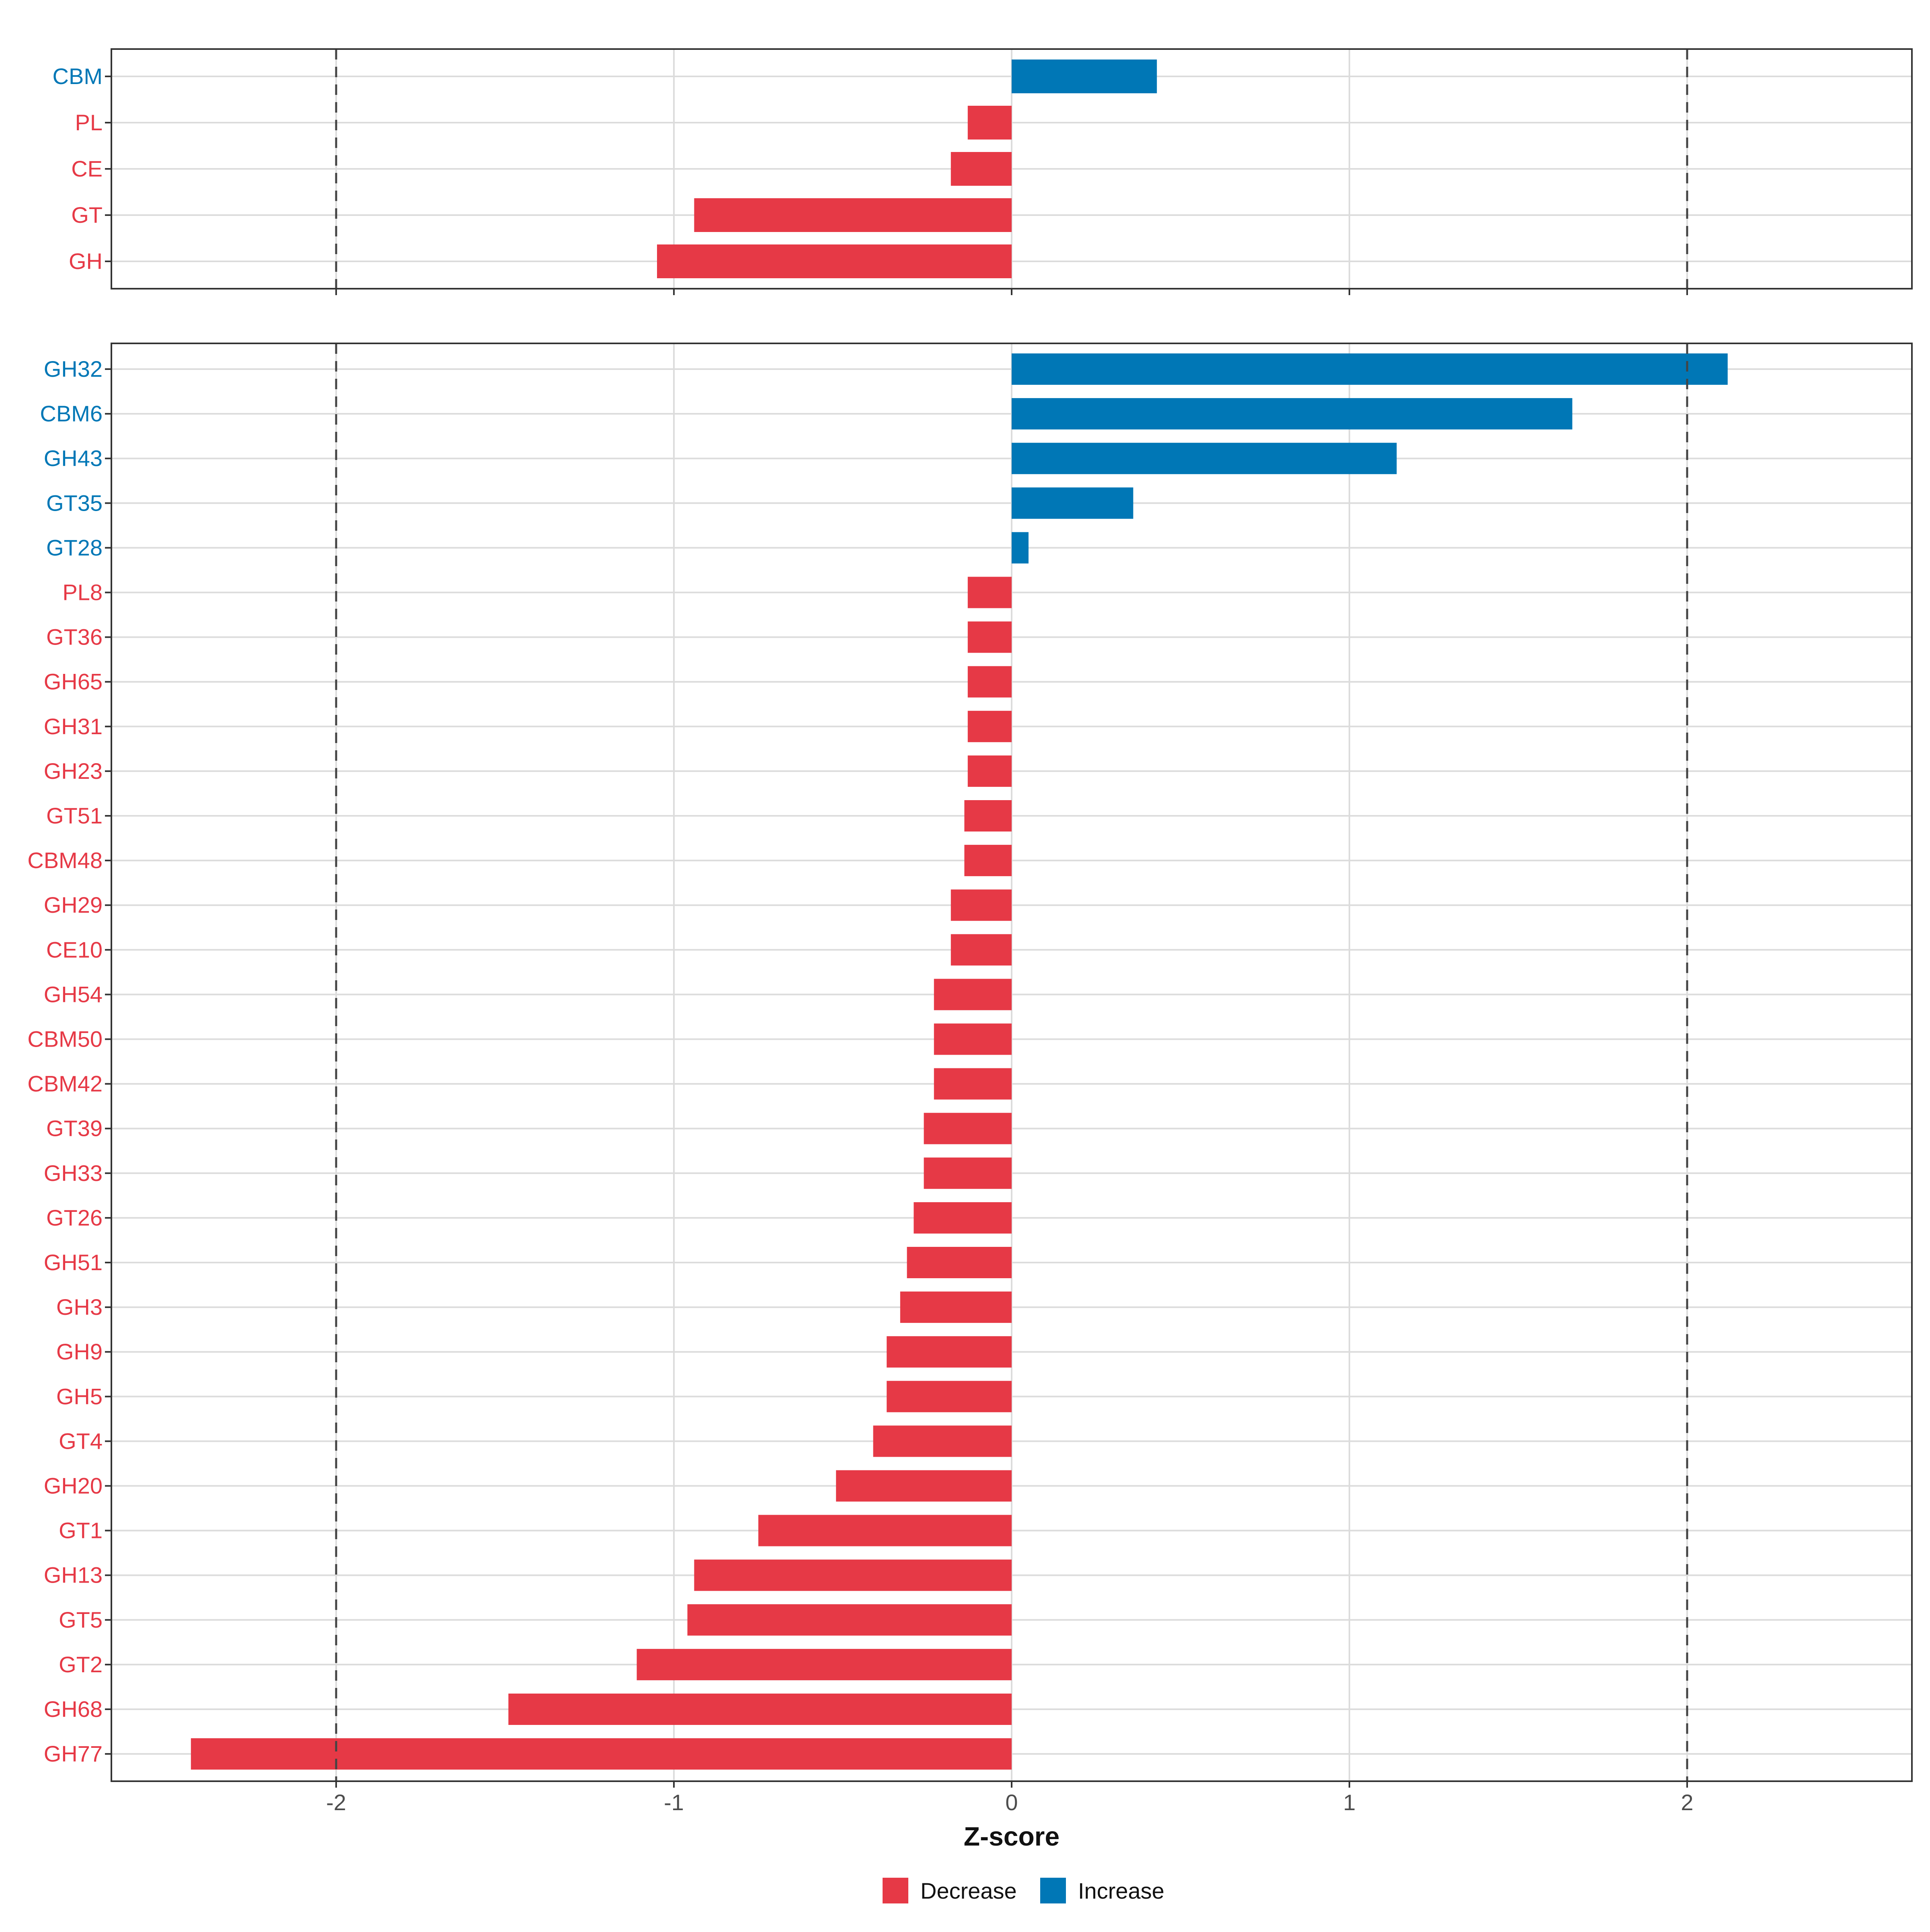 Image resolution: width=1930 pixels, height=1932 pixels. What do you see at coordinates (87, 168) in the screenshot?
I see `y-tick-label-ce: CE` at bounding box center [87, 168].